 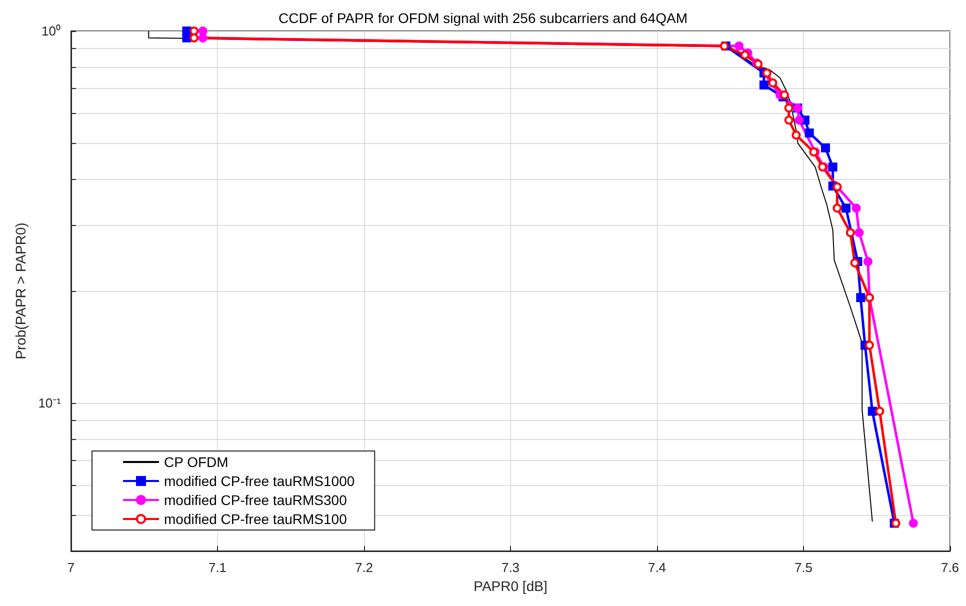 I want to click on x-tick-label: 7, so click(x=71, y=567).